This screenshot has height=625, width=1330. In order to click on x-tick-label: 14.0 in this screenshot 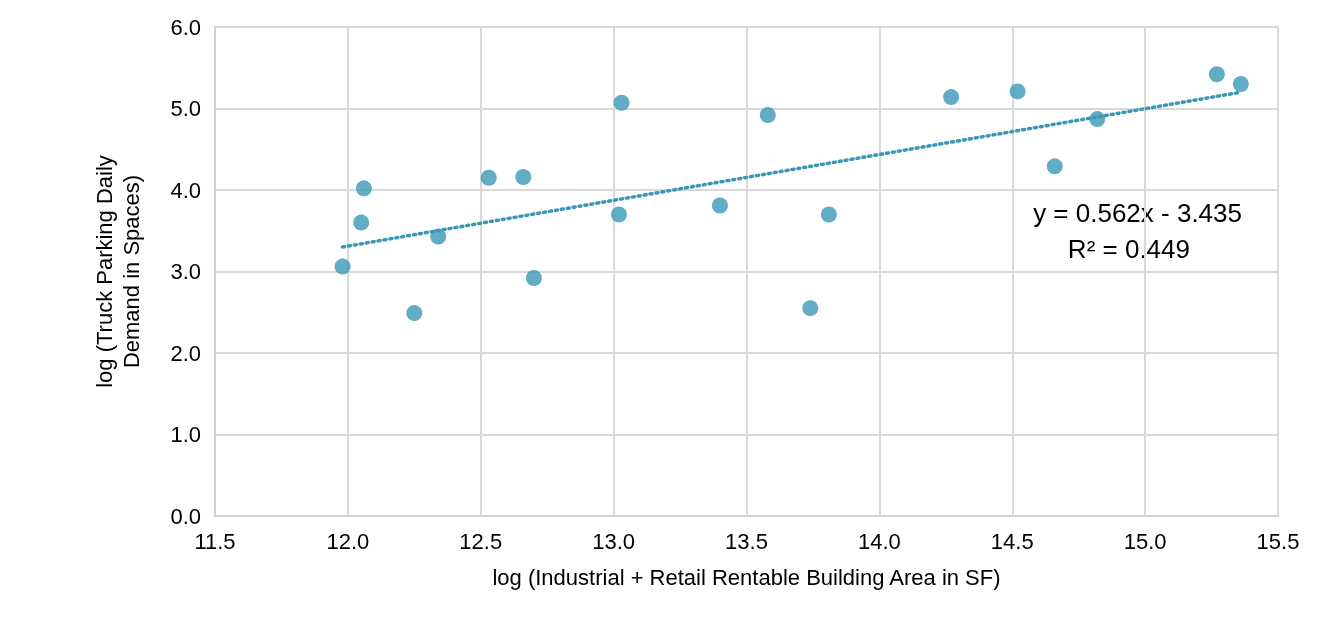, I will do `click(879, 541)`.